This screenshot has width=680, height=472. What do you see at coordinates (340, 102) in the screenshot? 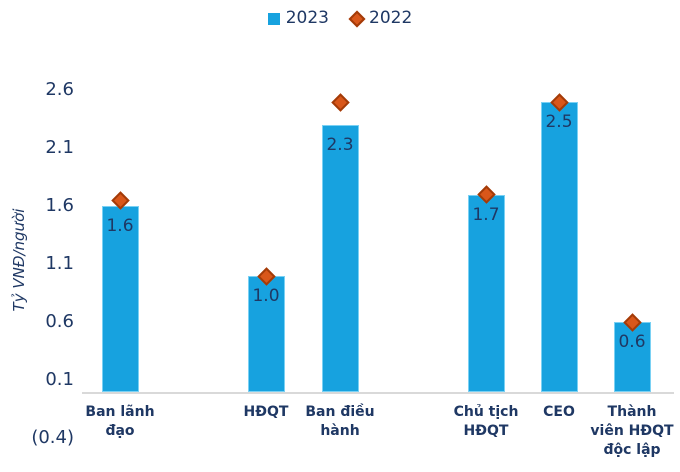
I see `diamond-marker-2022` at bounding box center [340, 102].